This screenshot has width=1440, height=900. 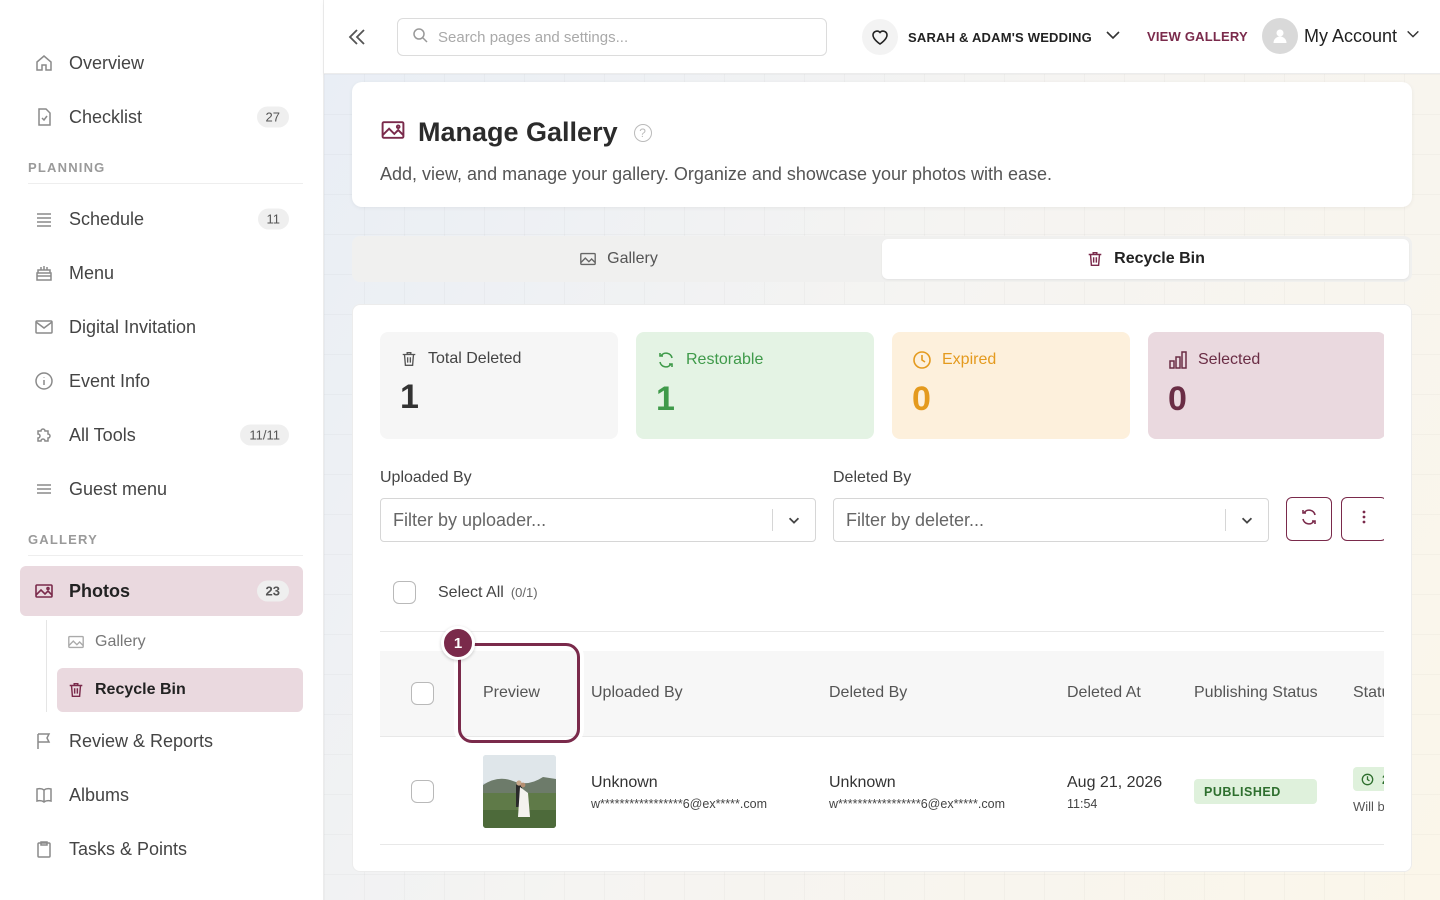 I want to click on event-selector: SARAH & ADAM'S WEDDING, so click(x=992, y=37).